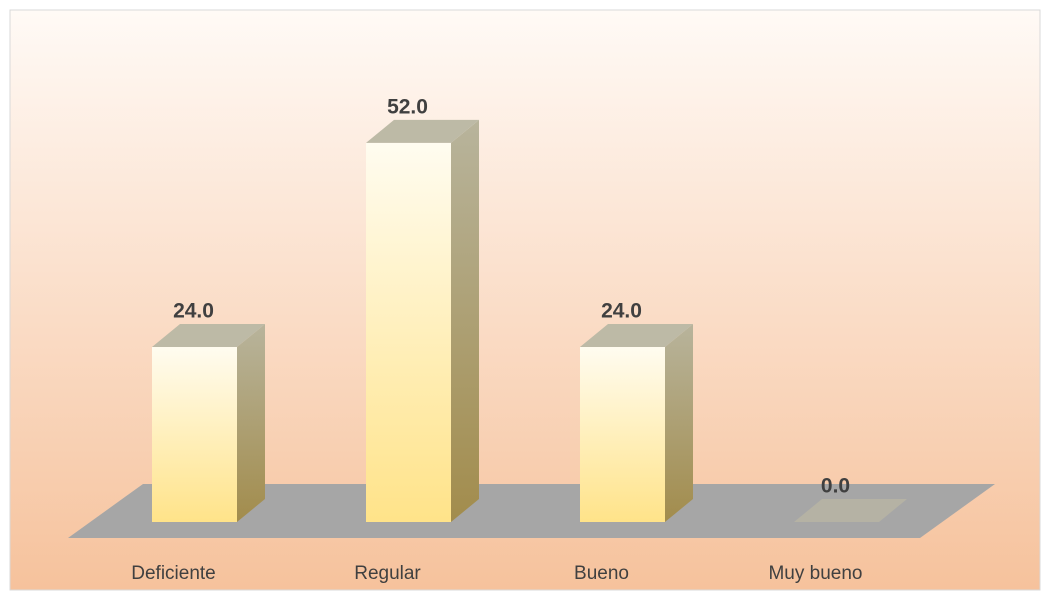  Describe the element at coordinates (173, 573) in the screenshot. I see `x-tick-label: Deficiente` at that location.